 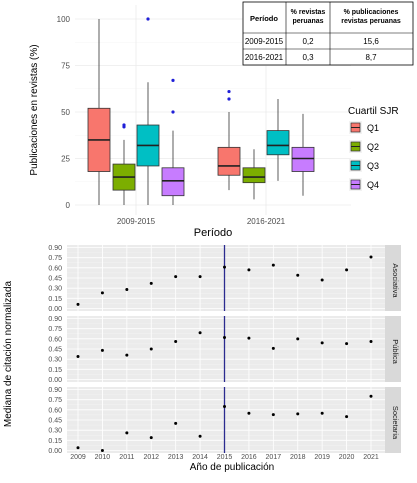 What do you see at coordinates (373, 166) in the screenshot?
I see `legend-label-q3: Q3` at bounding box center [373, 166].